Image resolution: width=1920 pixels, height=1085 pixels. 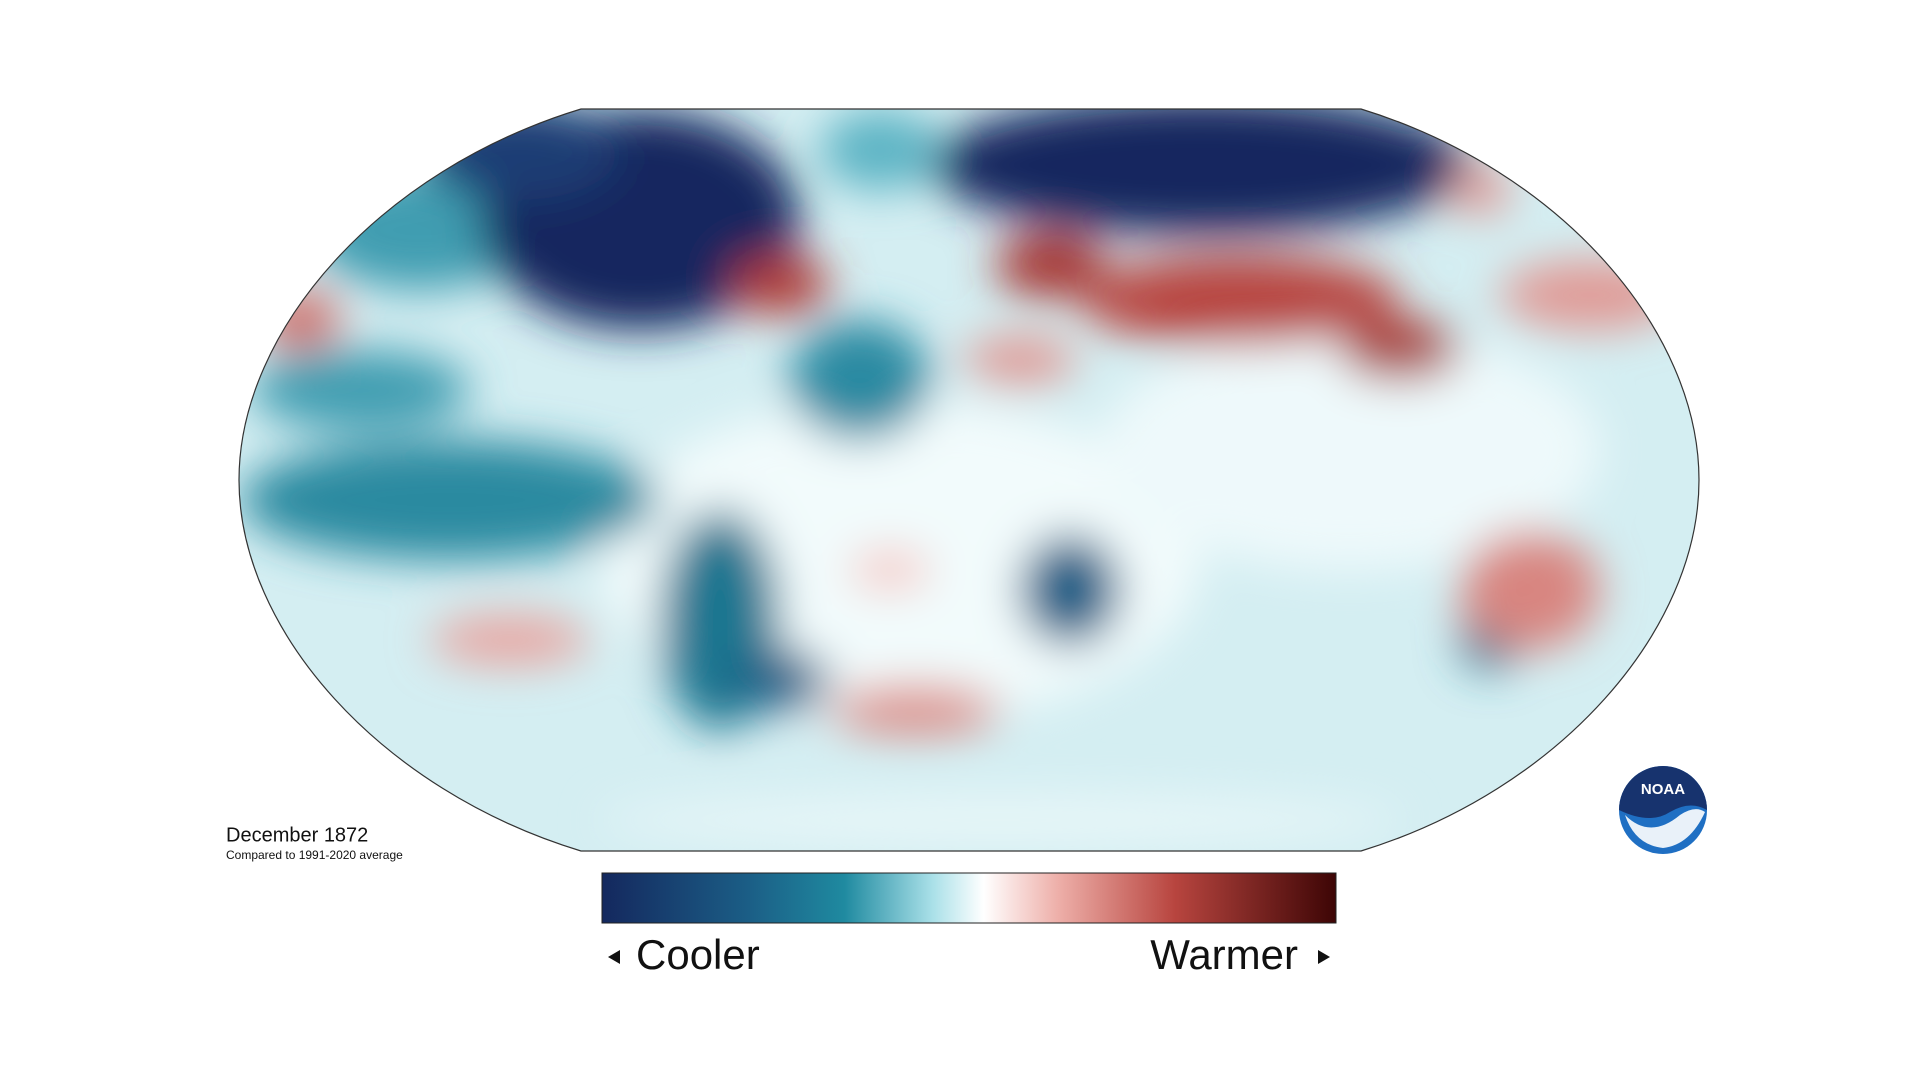 What do you see at coordinates (969, 898) in the screenshot?
I see `color-scale` at bounding box center [969, 898].